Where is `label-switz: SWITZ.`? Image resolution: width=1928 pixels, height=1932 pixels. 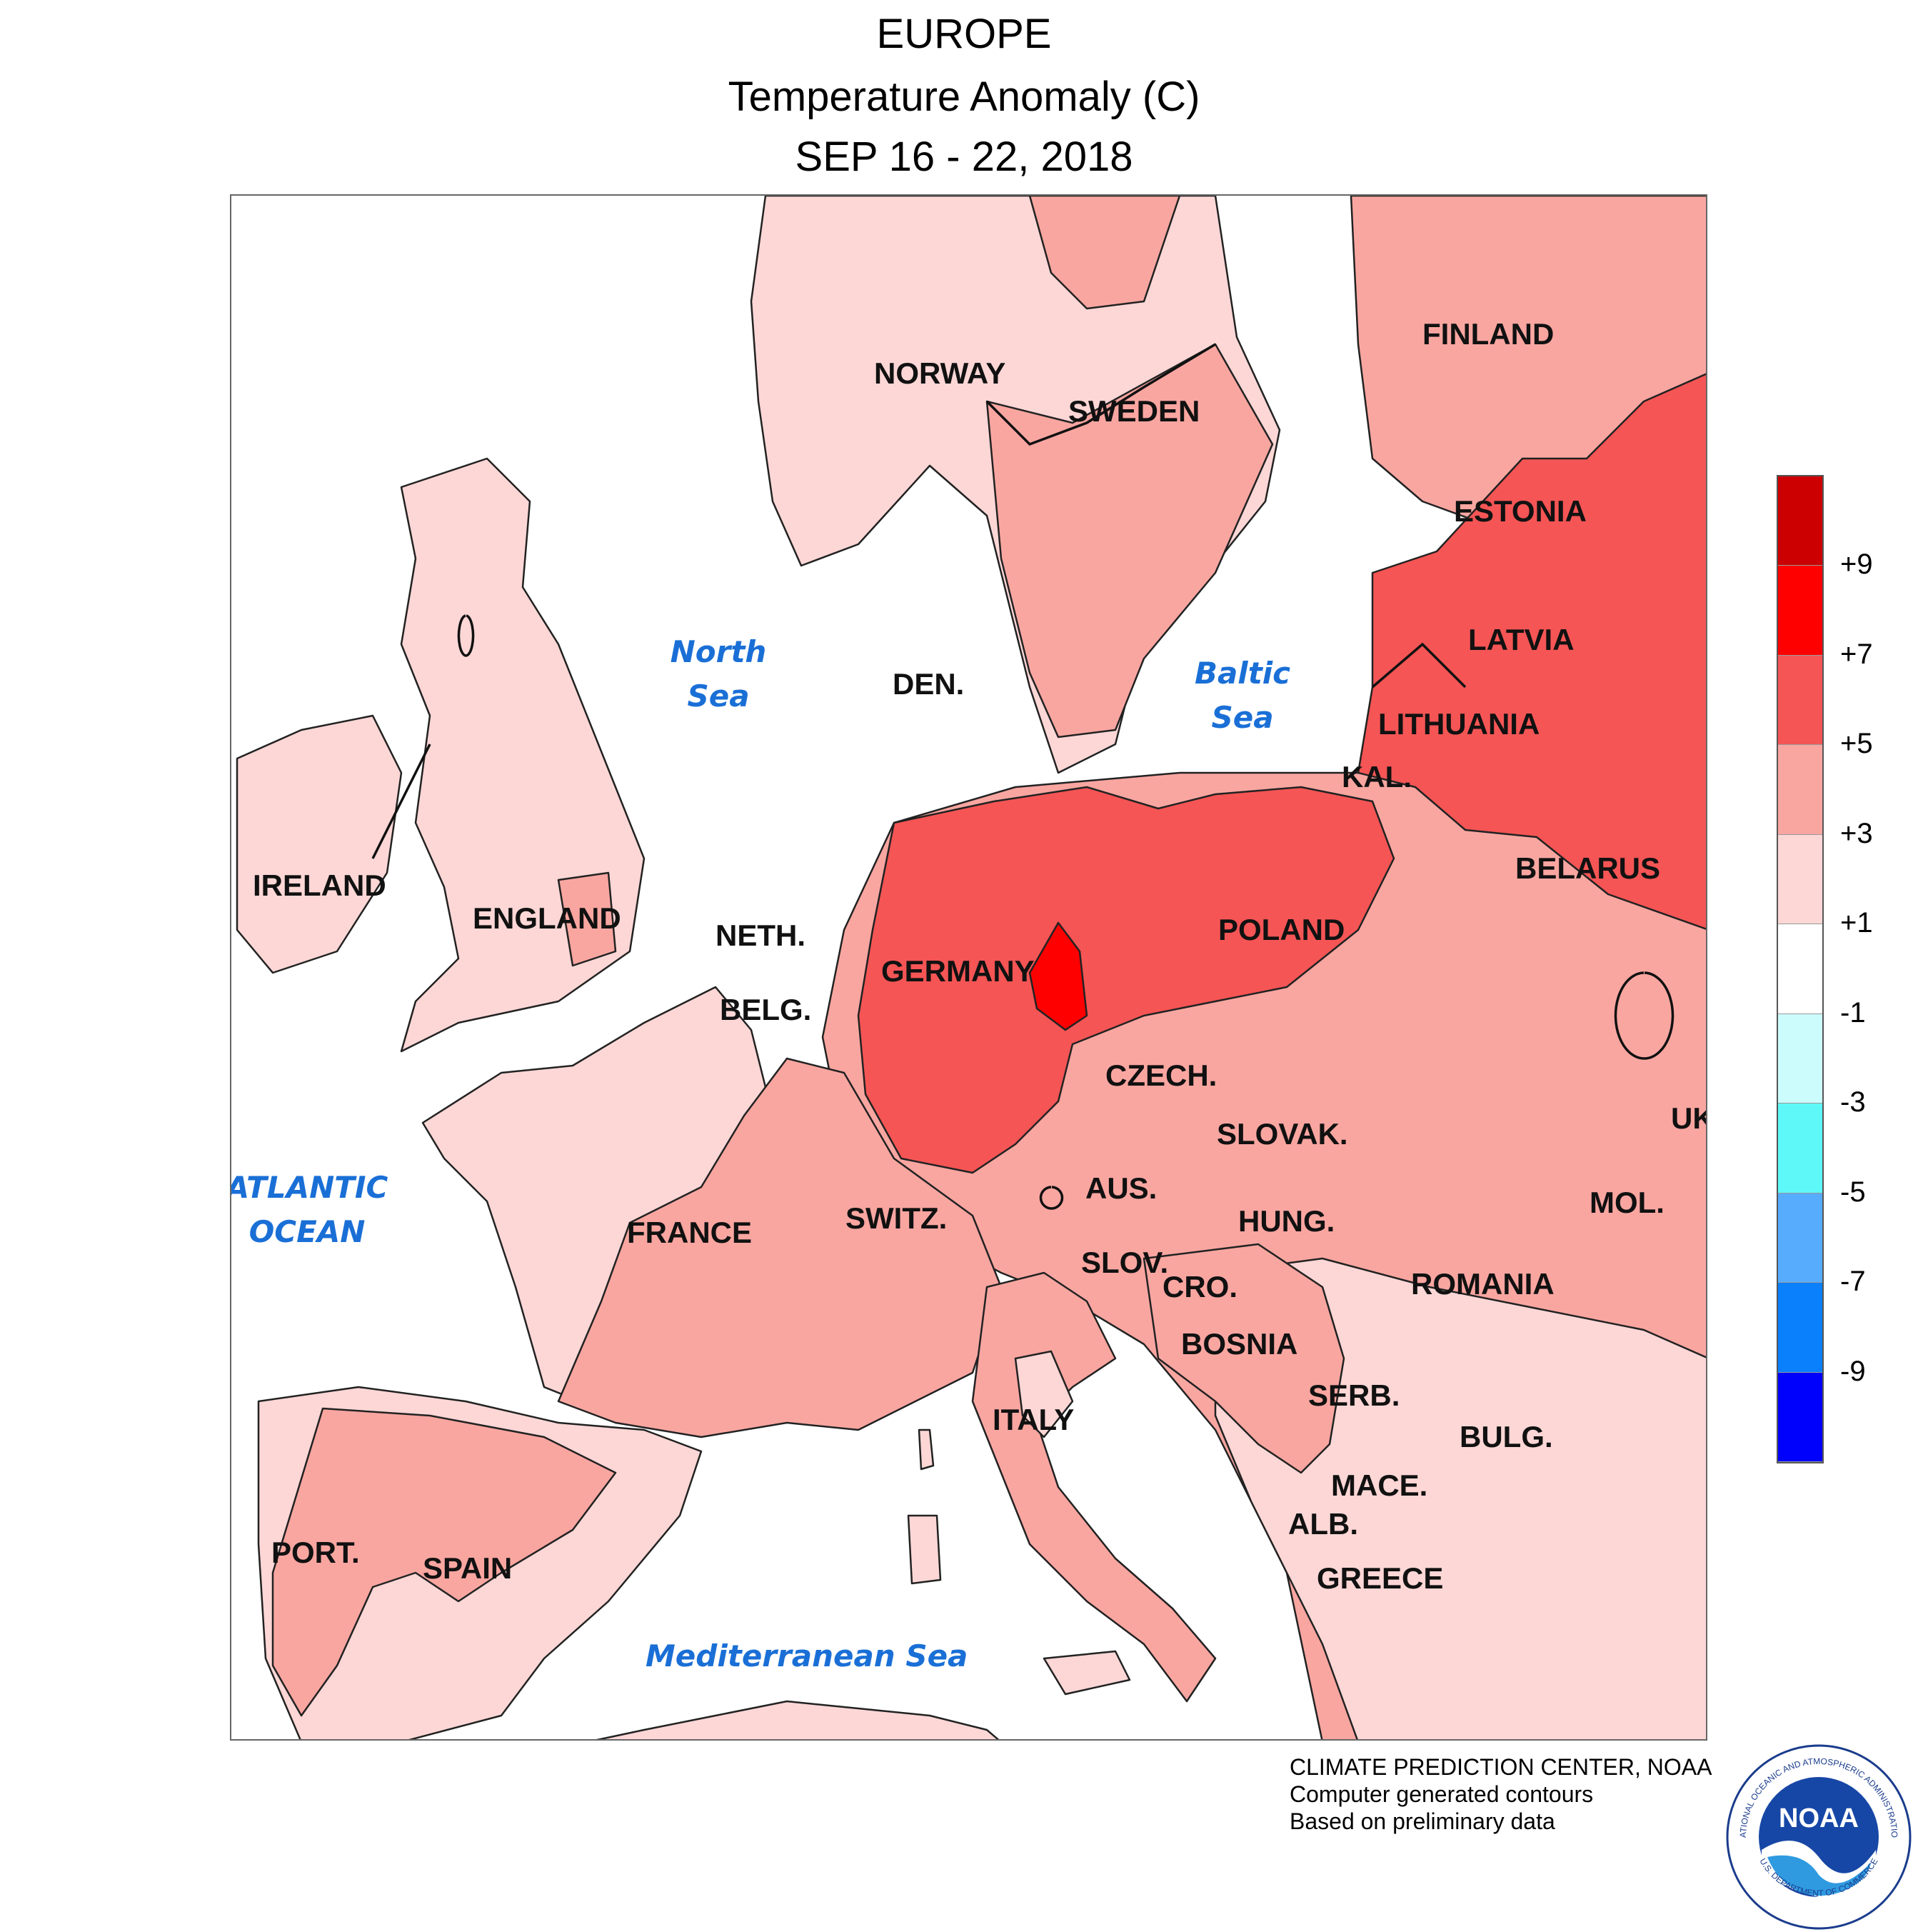 label-switz: SWITZ. is located at coordinates (896, 1218).